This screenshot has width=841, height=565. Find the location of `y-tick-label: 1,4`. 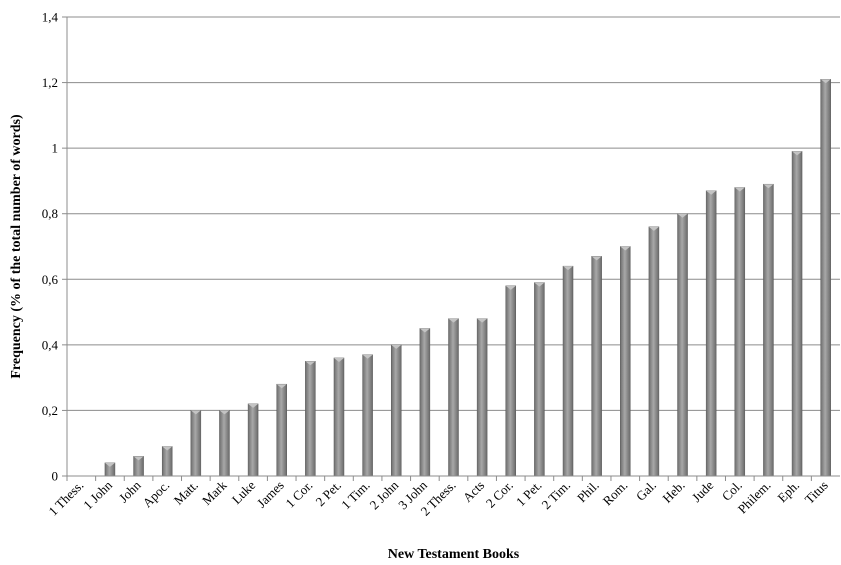

y-tick-label: 1,4 is located at coordinates (50, 17).